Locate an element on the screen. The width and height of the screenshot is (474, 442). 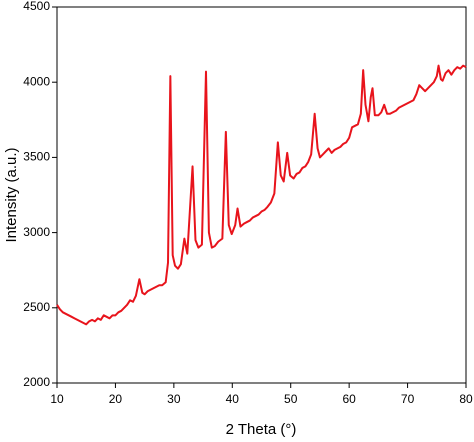
y-tick-label: 3500 is located at coordinates (36, 157).